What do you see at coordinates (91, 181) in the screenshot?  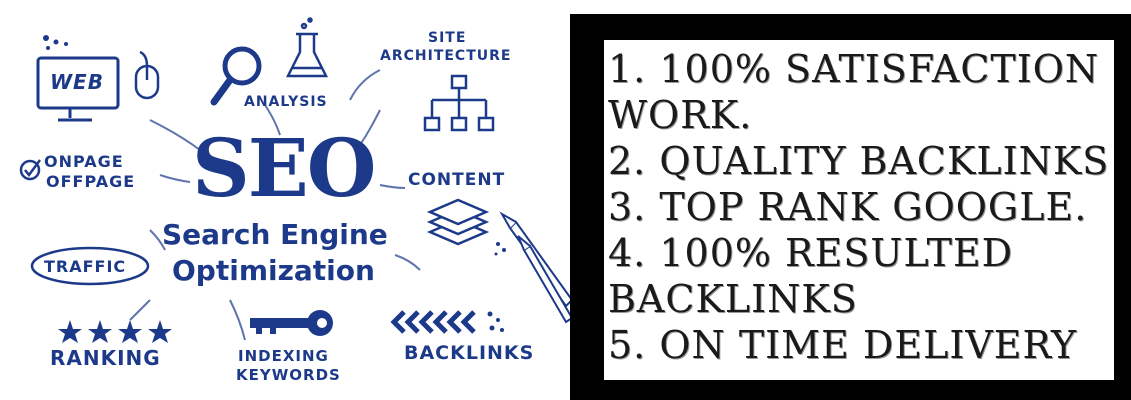 I see `offpage-label: OFFPAGE` at bounding box center [91, 181].